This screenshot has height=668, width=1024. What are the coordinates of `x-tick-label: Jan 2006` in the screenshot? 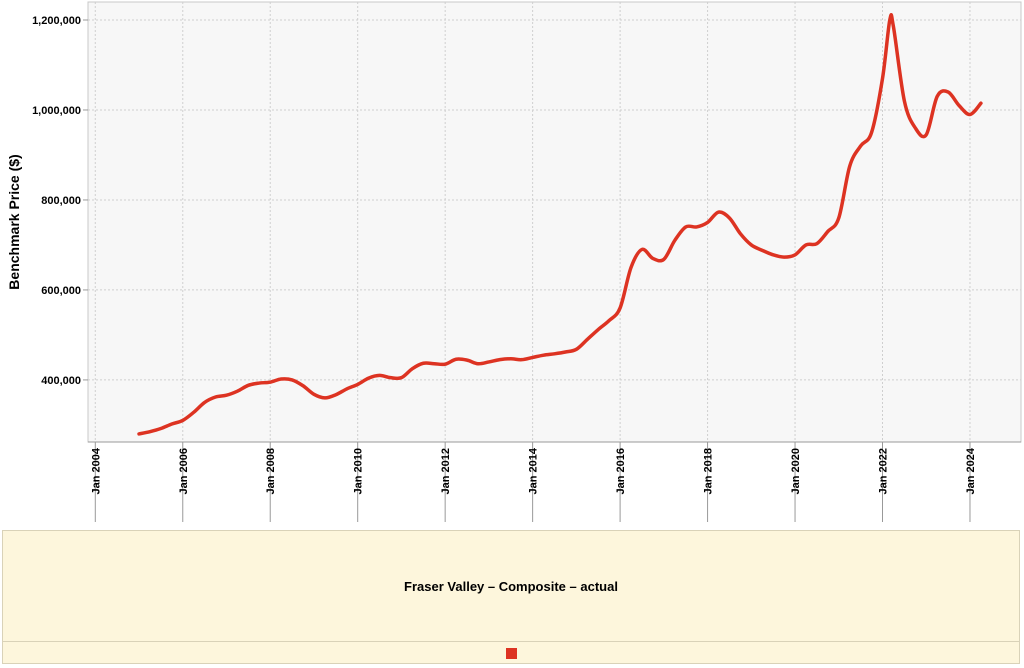 It's located at (184, 471).